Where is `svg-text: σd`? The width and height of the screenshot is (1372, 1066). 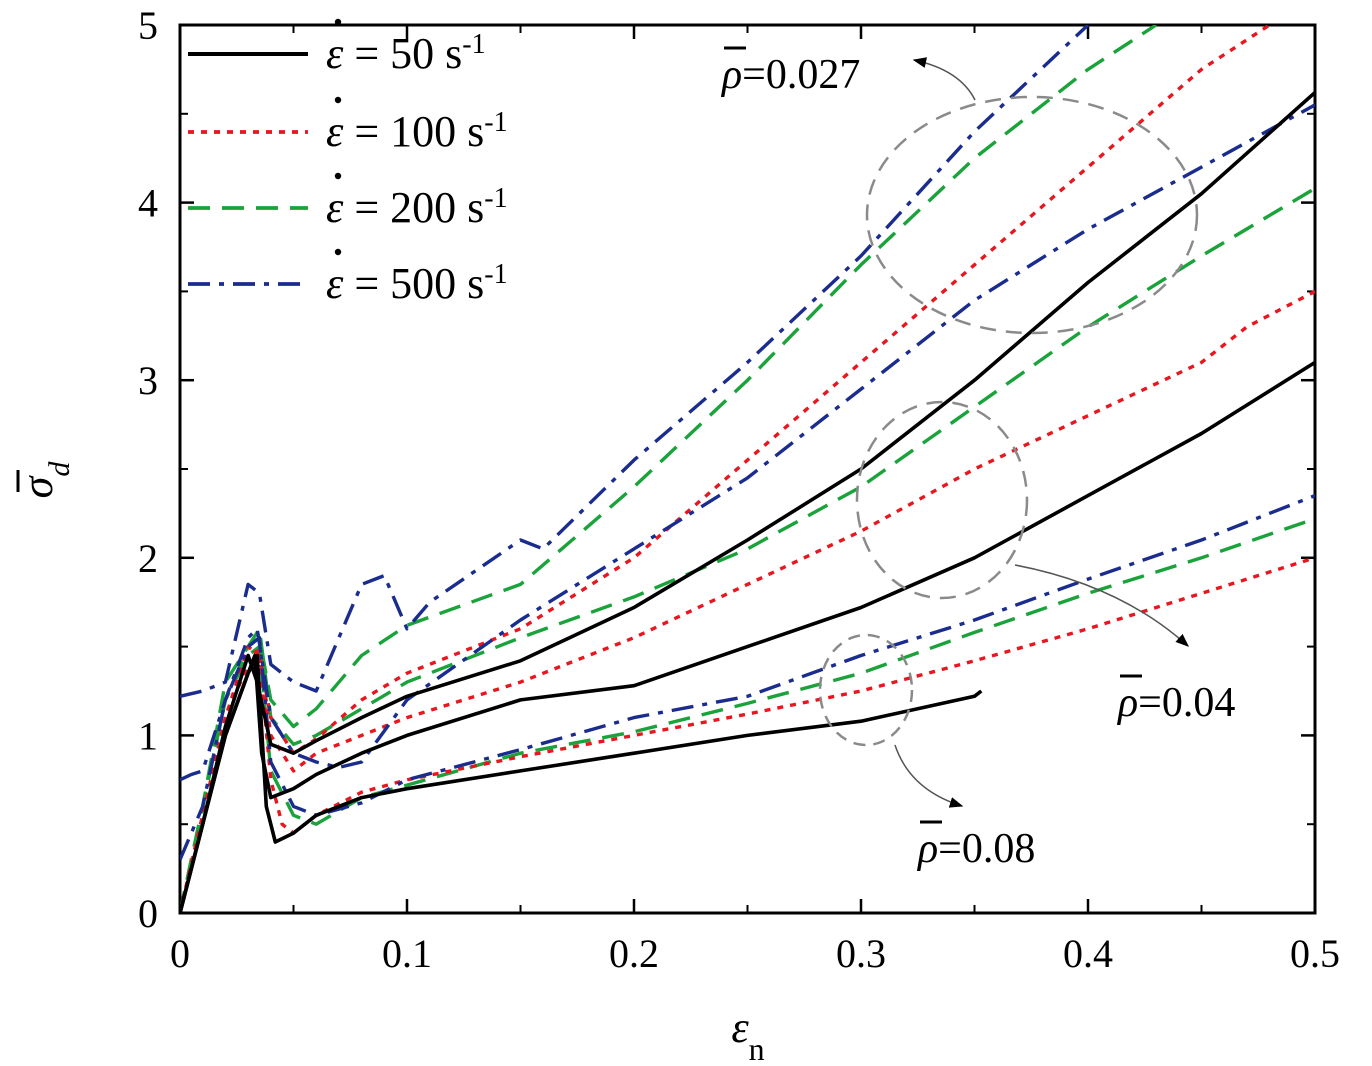
svg-text: σd is located at coordinates (44, 480).